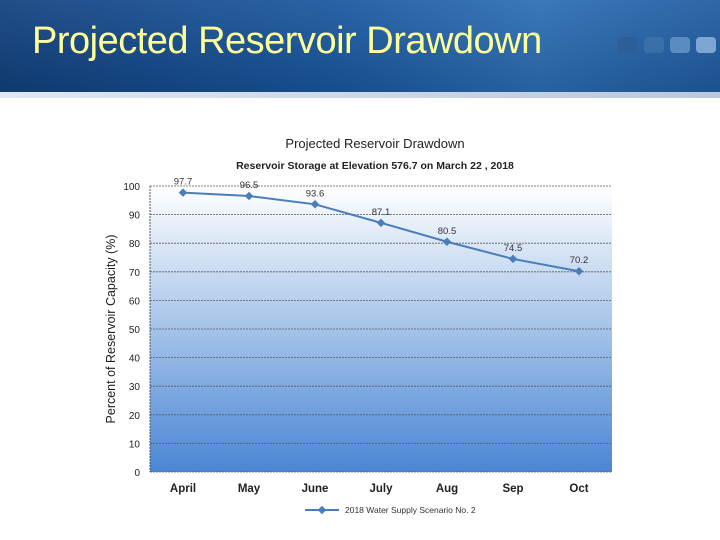 This screenshot has width=720, height=540. What do you see at coordinates (322, 510) in the screenshot?
I see `legend-marker` at bounding box center [322, 510].